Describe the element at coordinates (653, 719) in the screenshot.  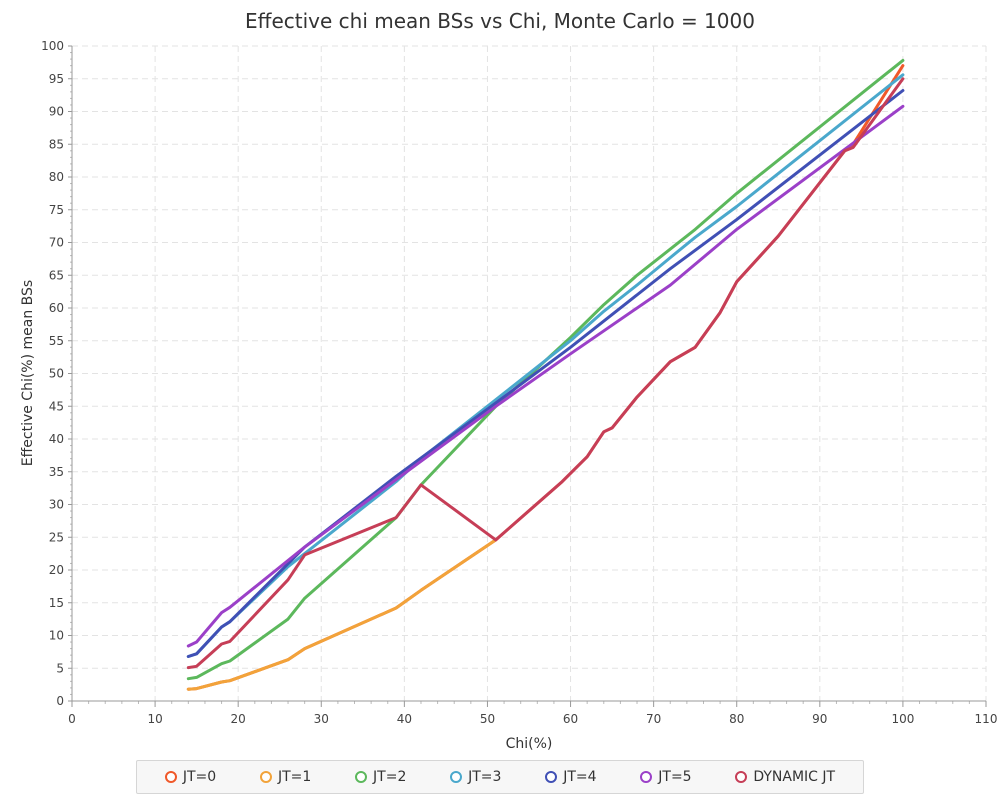
I see `x-tick-label: 70` at that location.